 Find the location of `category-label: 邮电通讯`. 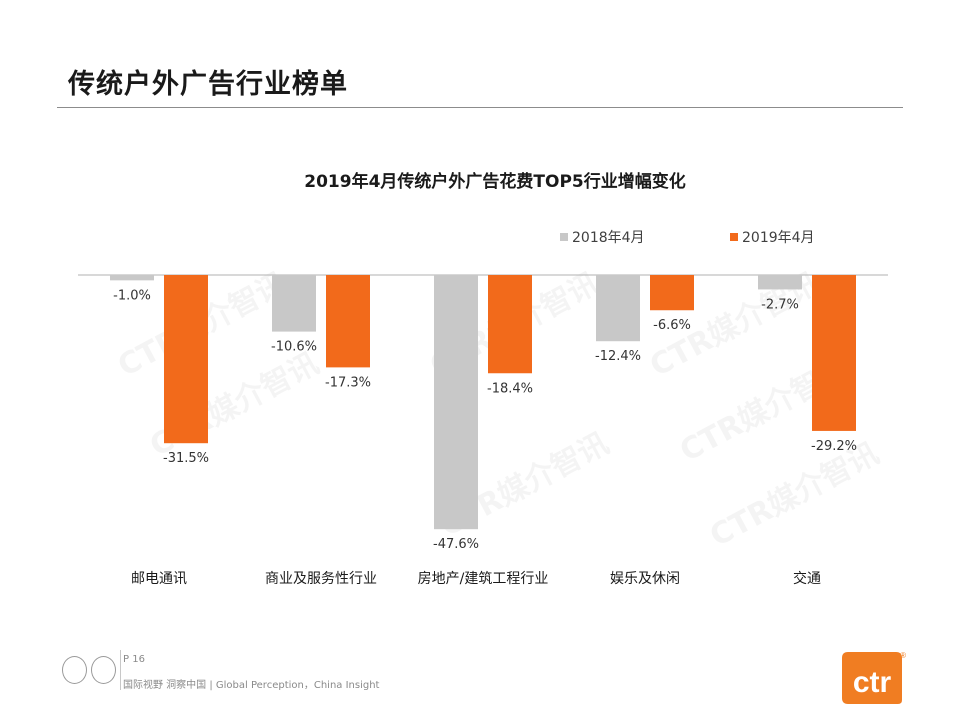

category-label: 邮电通讯 is located at coordinates (159, 579).